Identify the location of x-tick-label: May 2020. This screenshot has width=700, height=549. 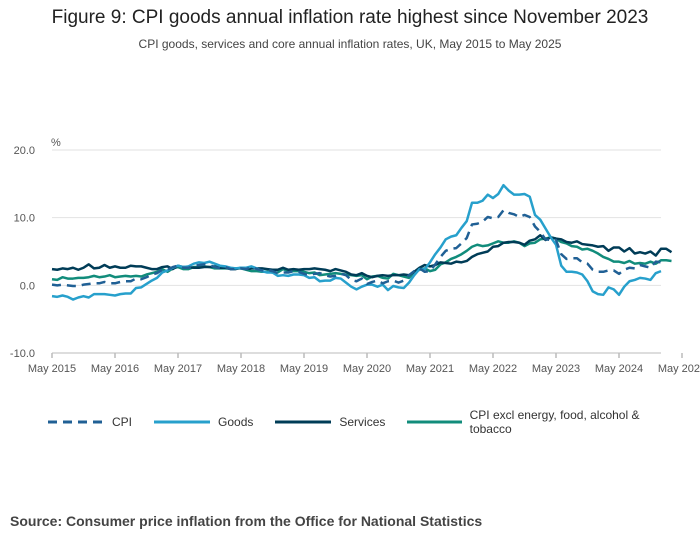
(367, 369).